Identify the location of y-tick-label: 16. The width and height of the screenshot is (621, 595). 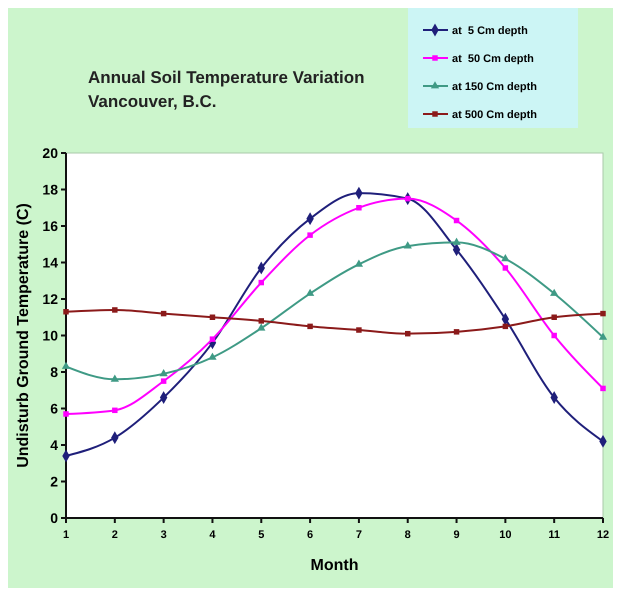
(50, 226).